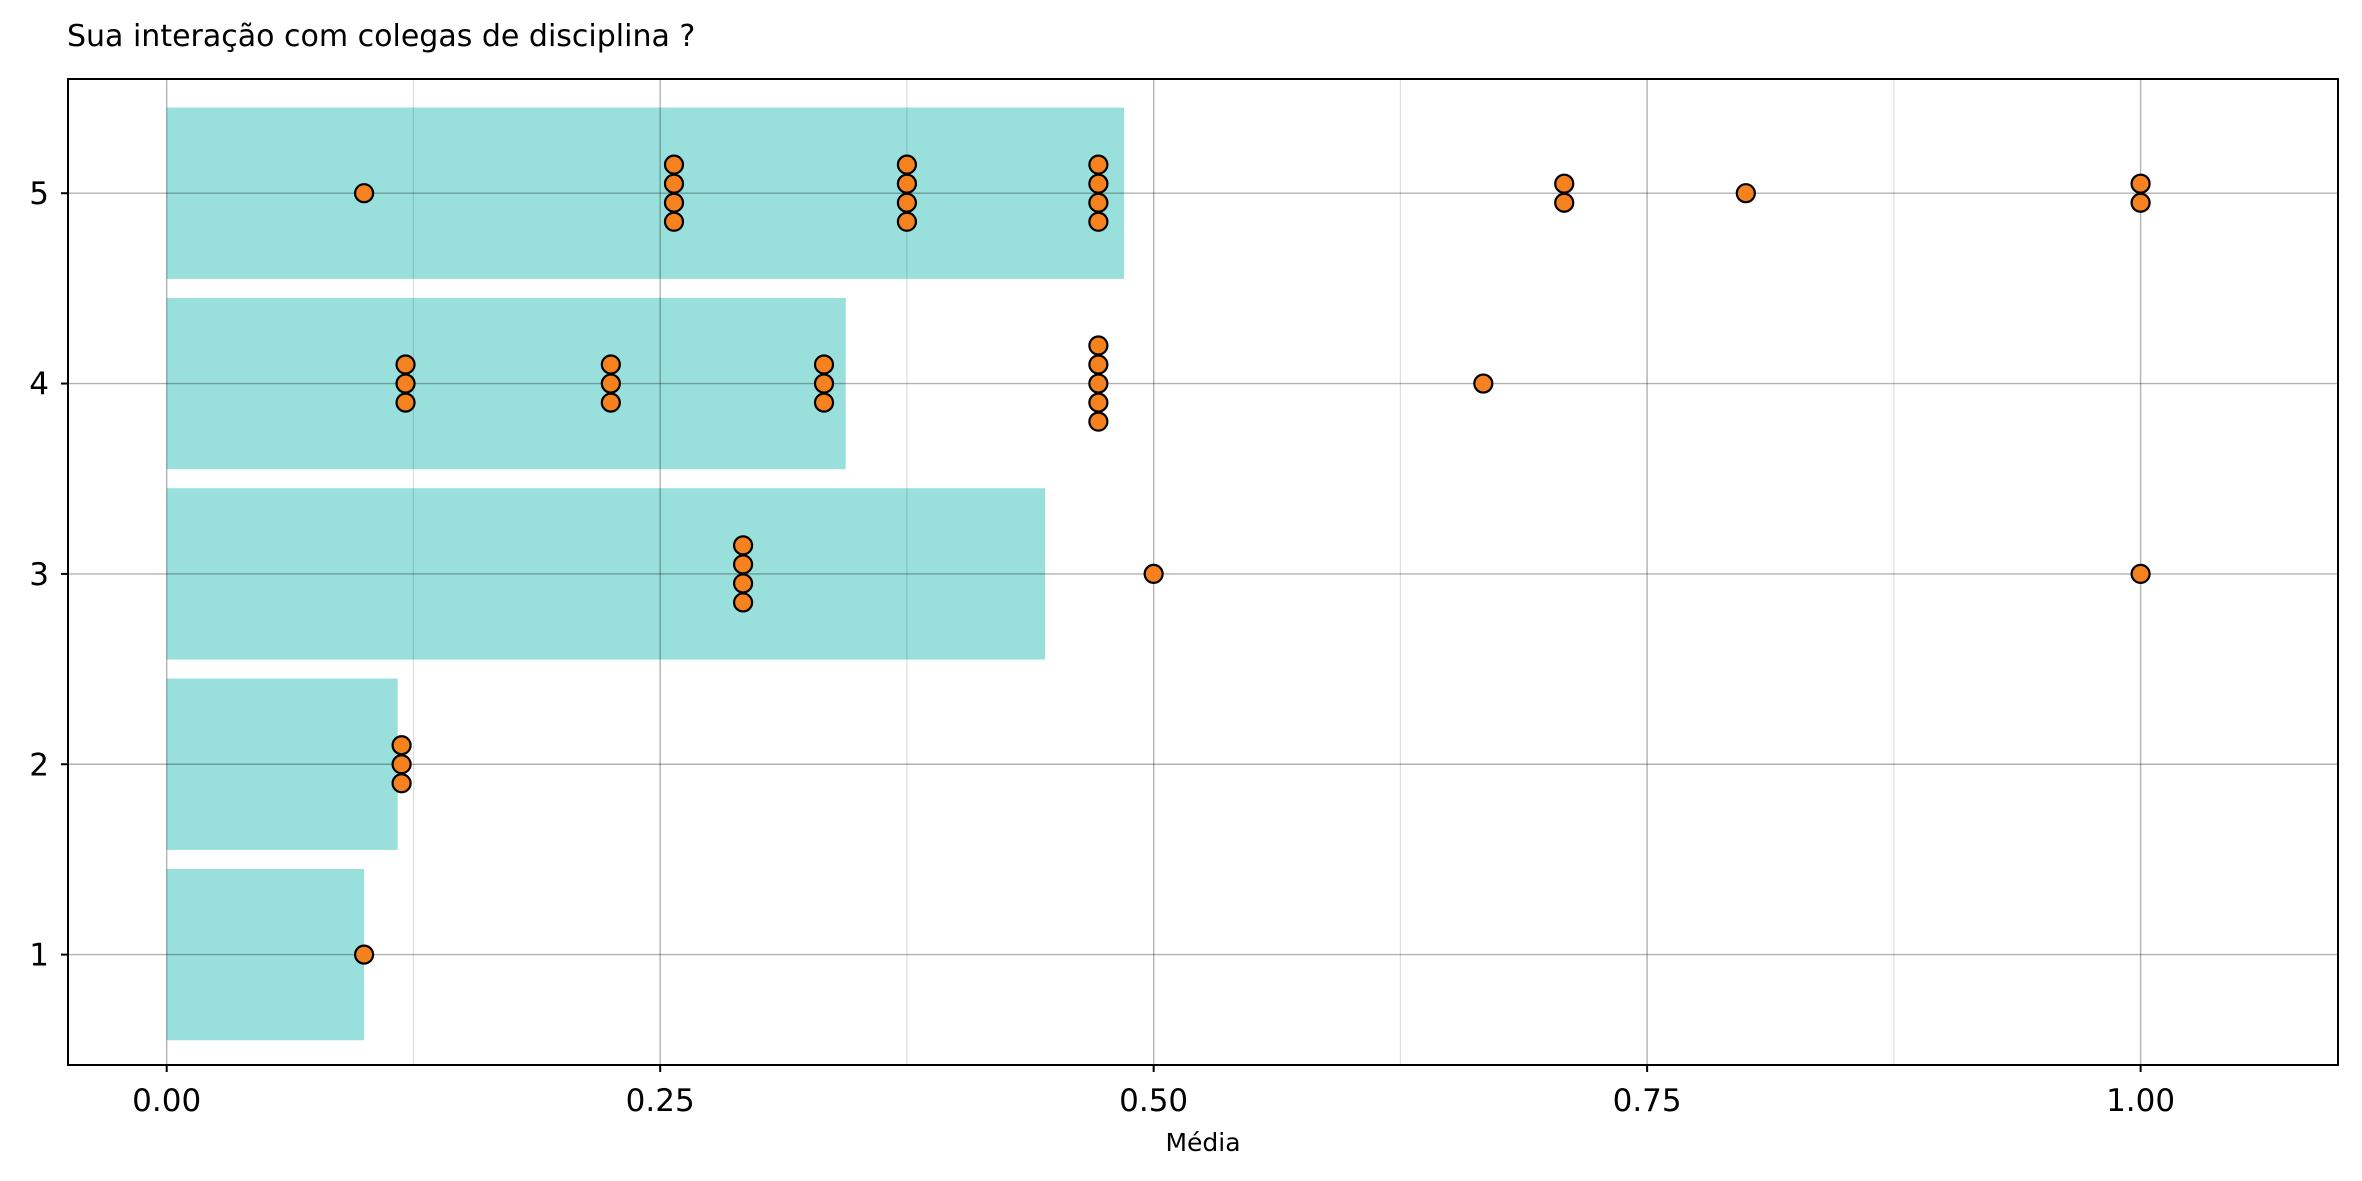  I want to click on y-tick-label: 4, so click(39, 385).